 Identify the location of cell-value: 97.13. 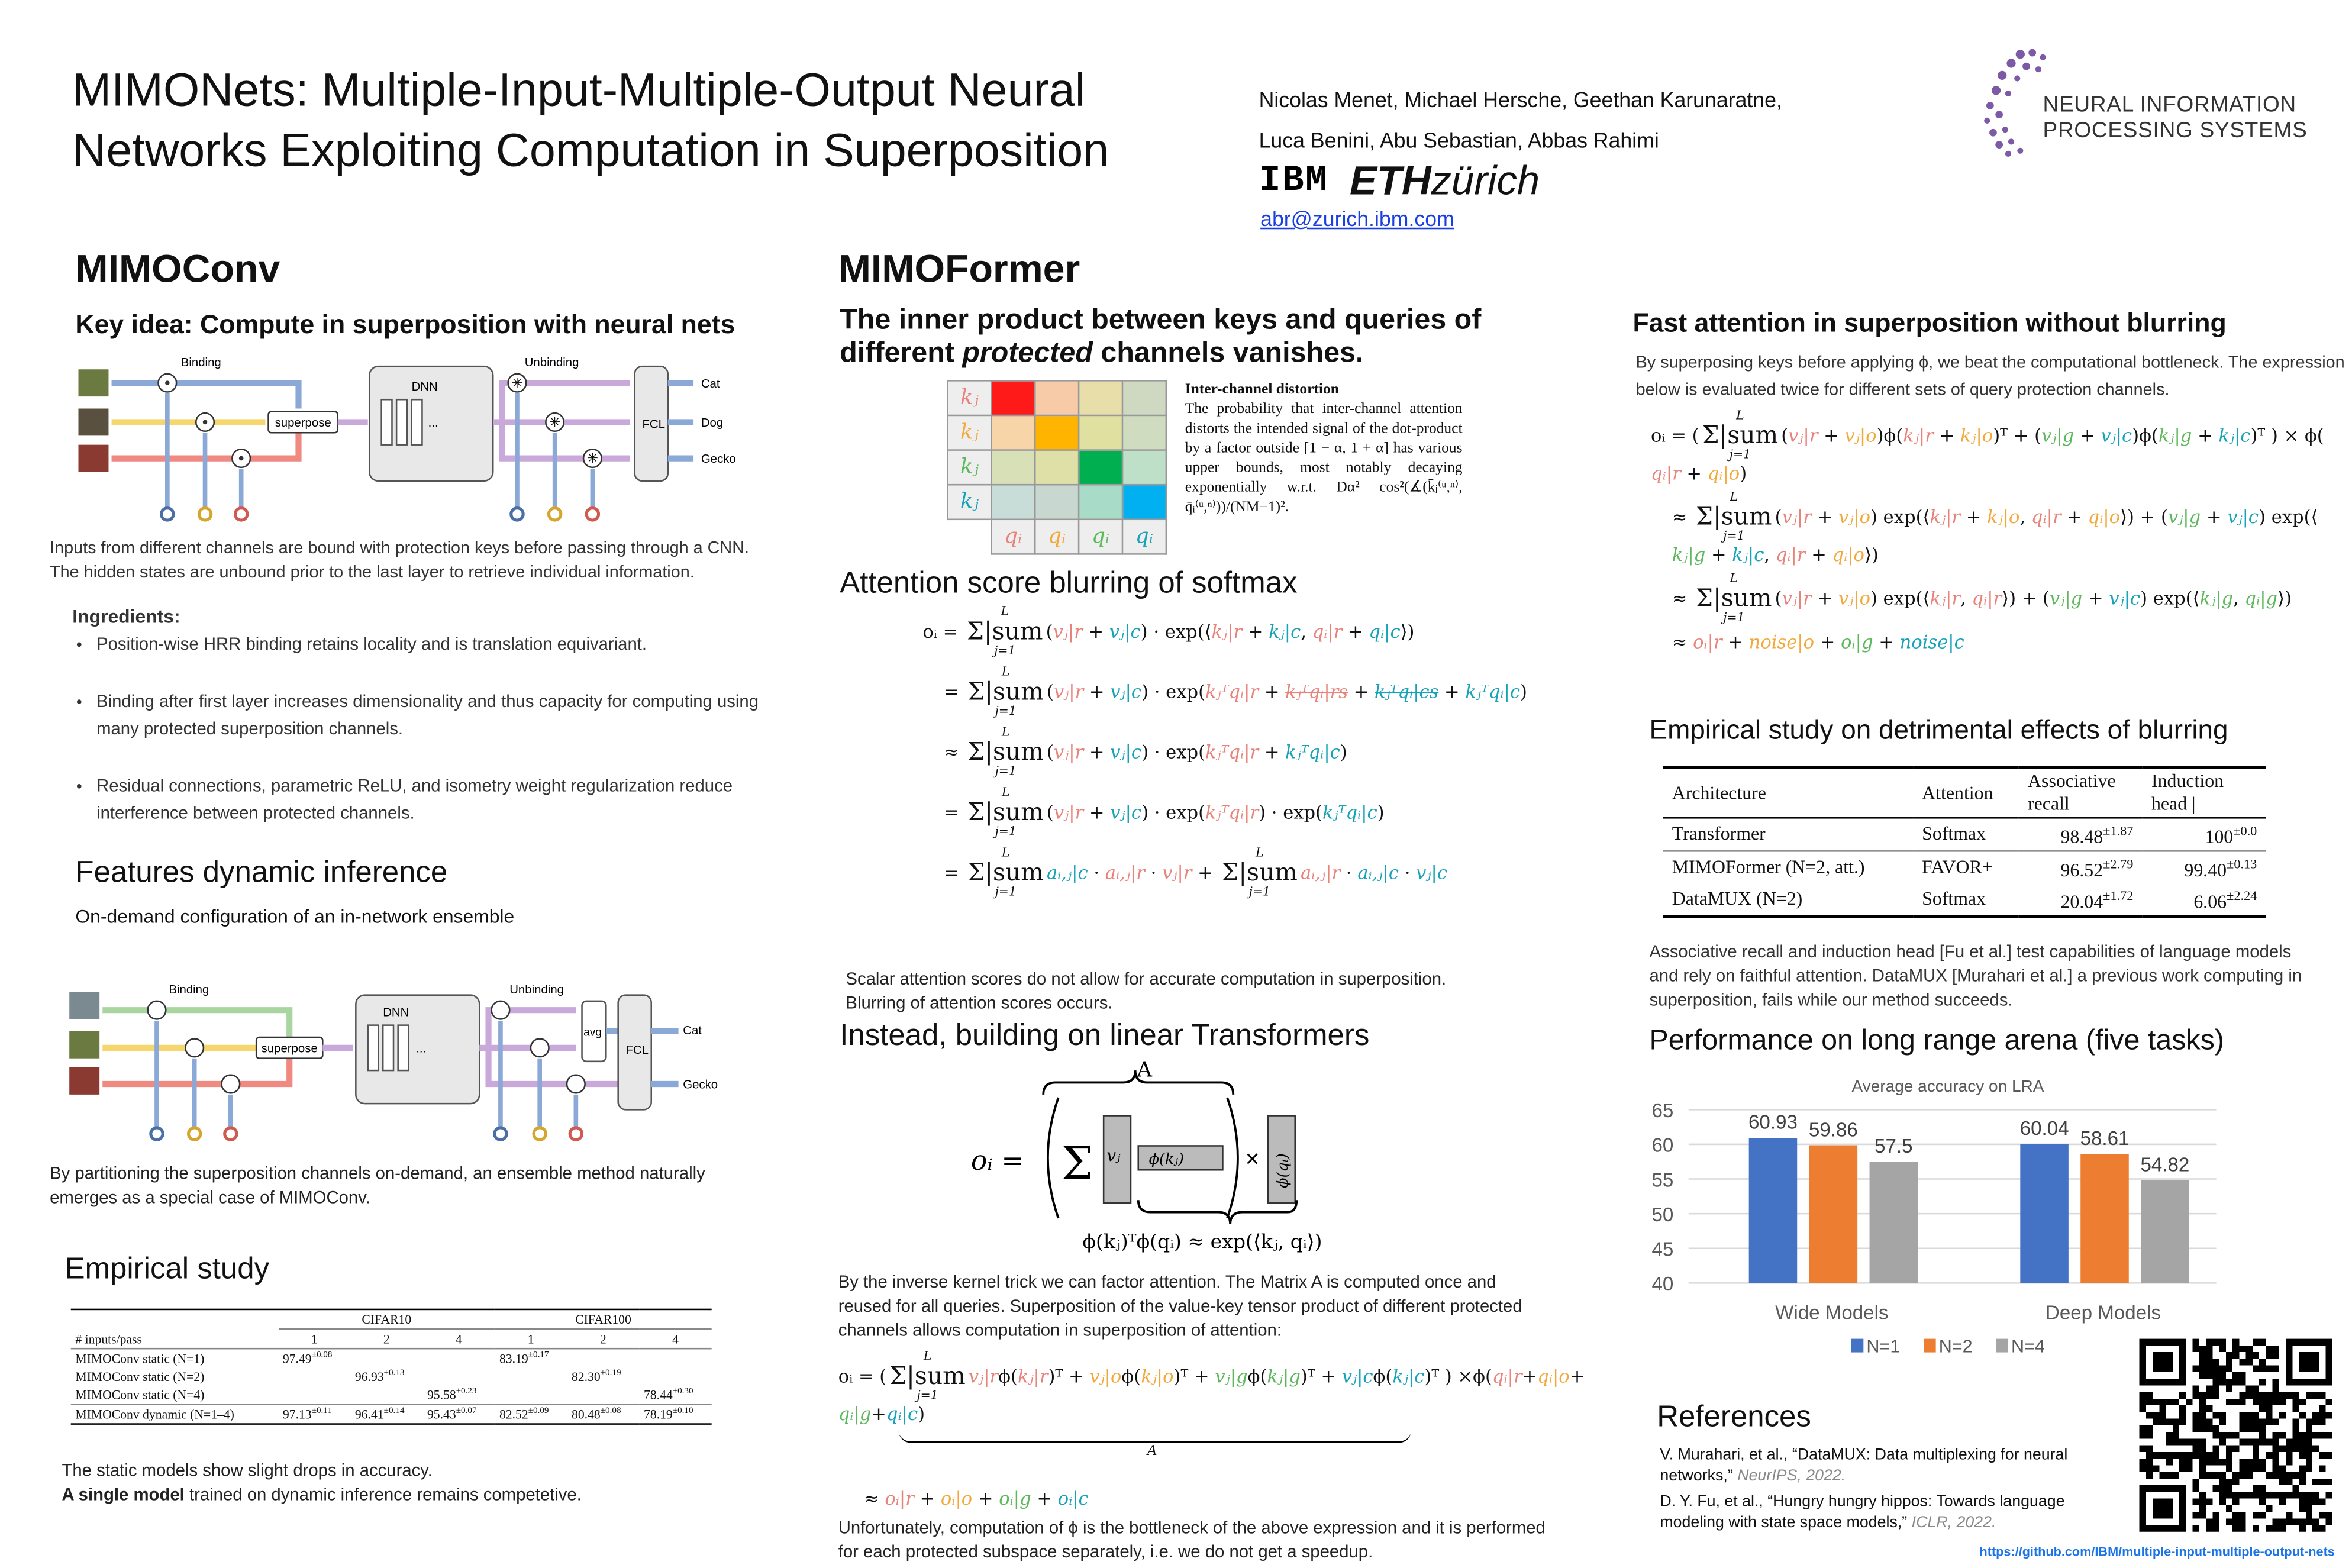
(297, 1414).